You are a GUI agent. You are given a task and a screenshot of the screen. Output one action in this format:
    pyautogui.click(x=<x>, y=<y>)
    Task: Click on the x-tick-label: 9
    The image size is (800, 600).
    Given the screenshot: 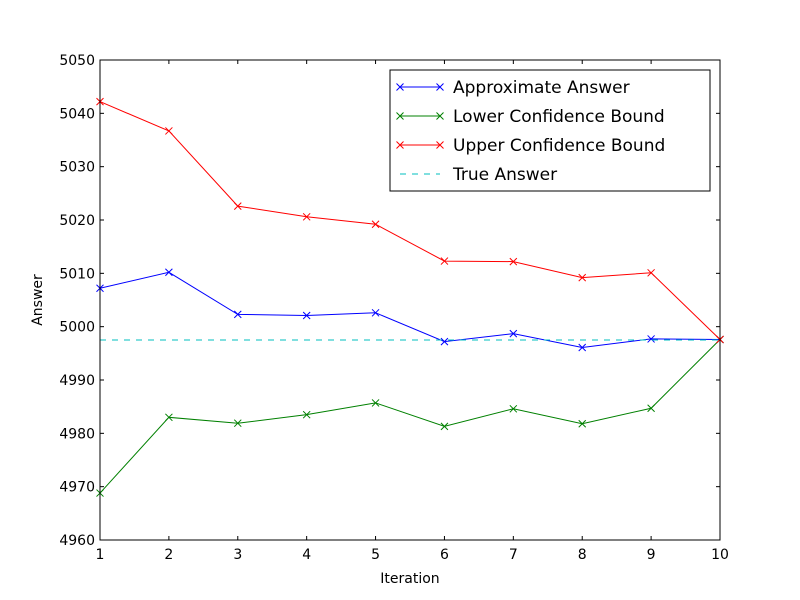 What is the action you would take?
    pyautogui.click(x=651, y=555)
    